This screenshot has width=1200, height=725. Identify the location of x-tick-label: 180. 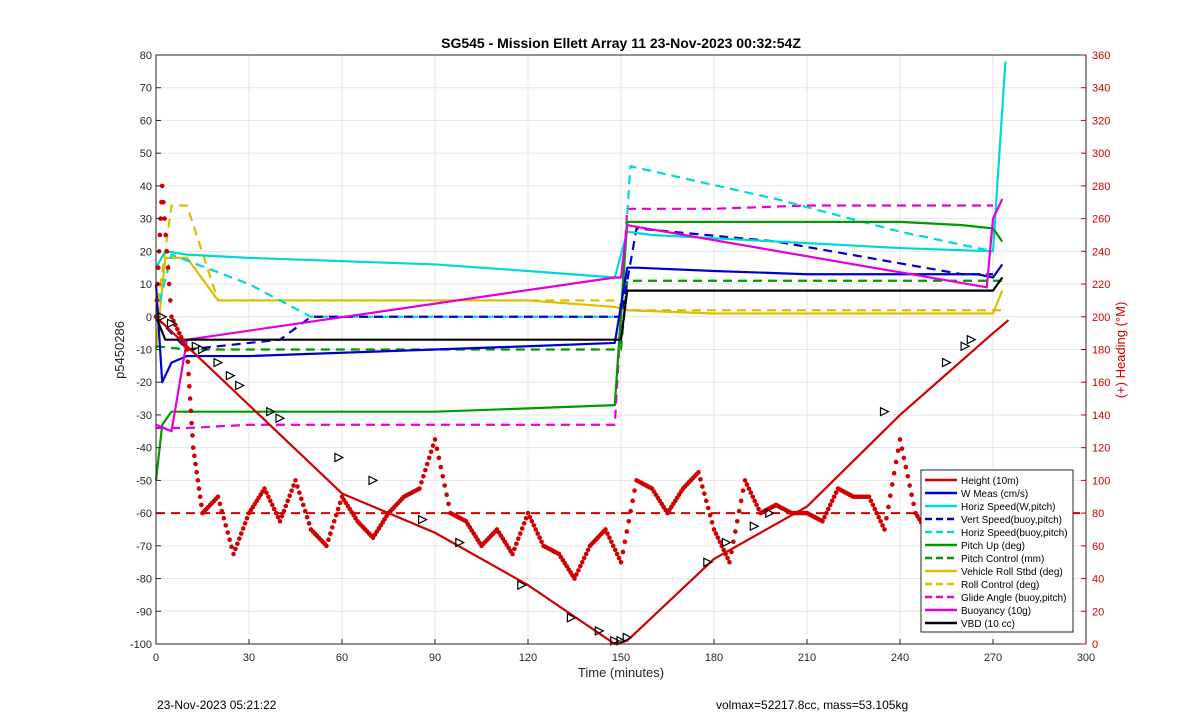
(714, 658).